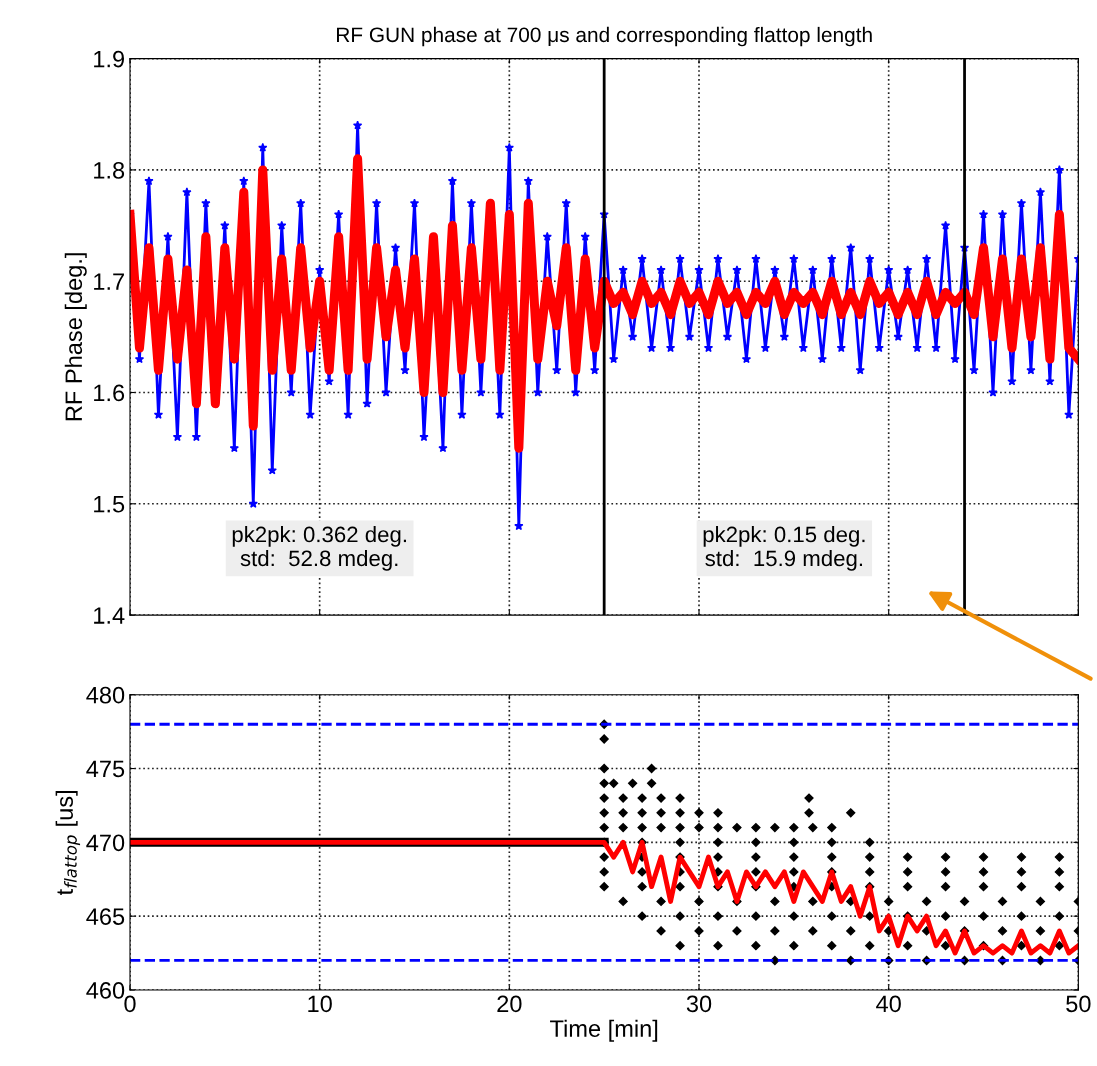 The width and height of the screenshot is (1097, 1066). I want to click on x-tick-label: 0, so click(130, 1004).